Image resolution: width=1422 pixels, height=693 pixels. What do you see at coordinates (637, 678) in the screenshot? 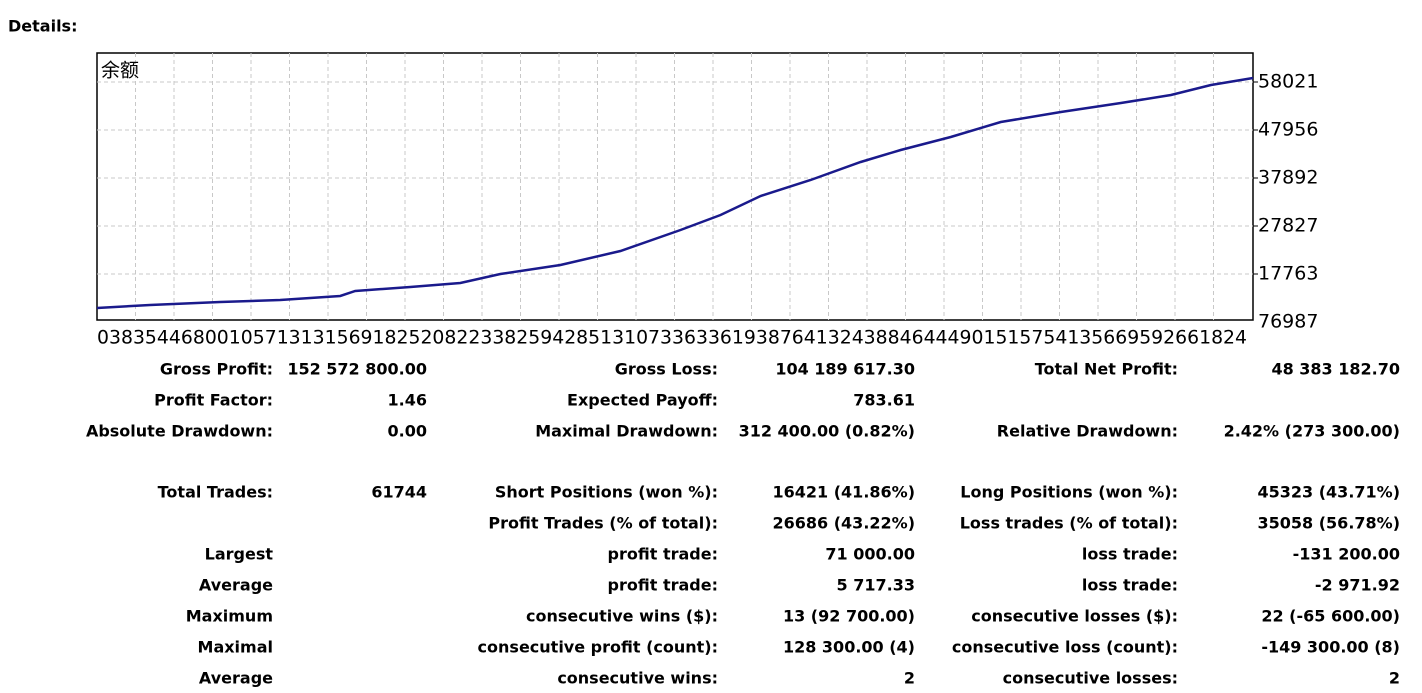
I see `cell-label: consecutive wins:` at bounding box center [637, 678].